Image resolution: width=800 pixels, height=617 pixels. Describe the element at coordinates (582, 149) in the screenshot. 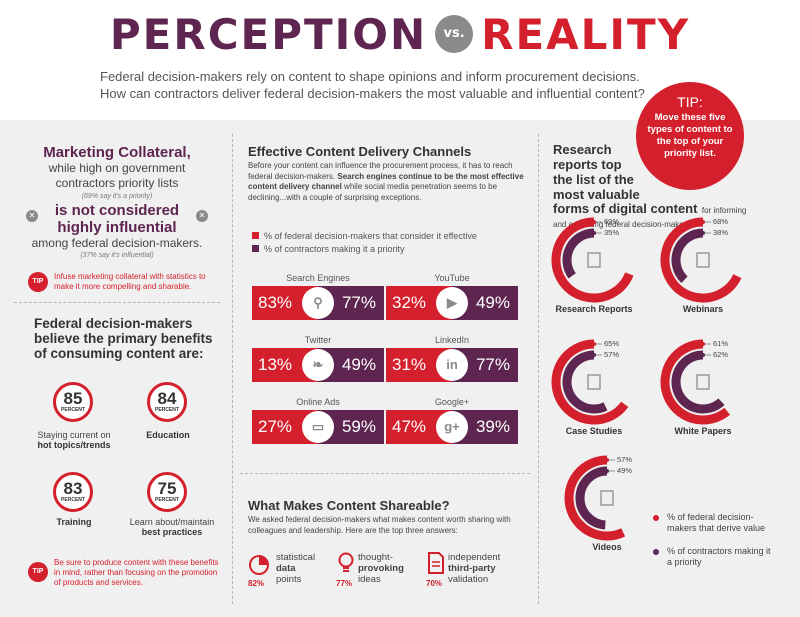

I see `research-h1: Research` at that location.